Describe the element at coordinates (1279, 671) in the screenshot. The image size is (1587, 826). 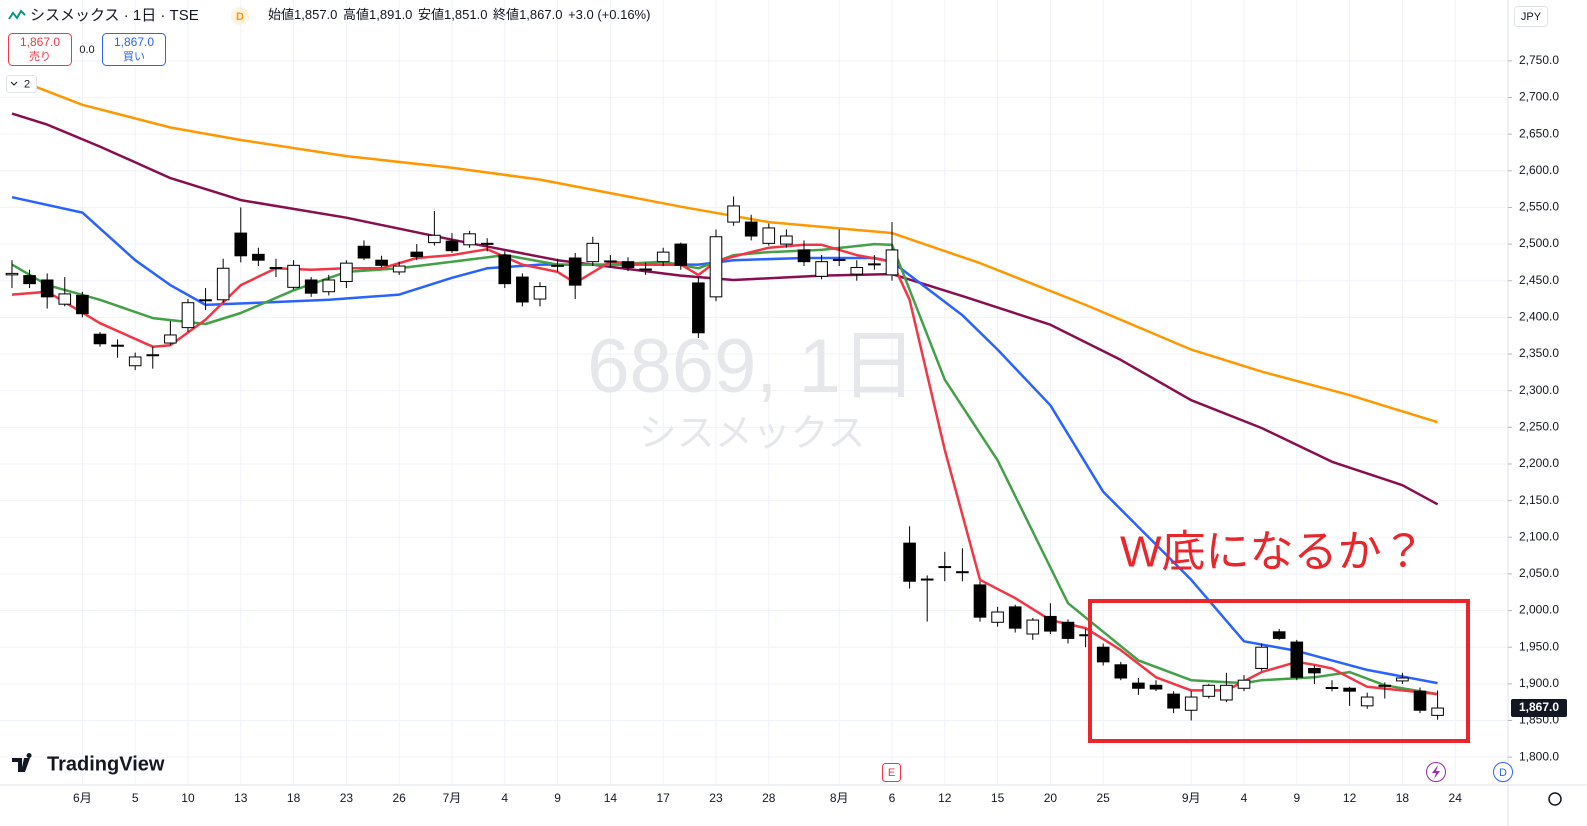
I see `annotation-box` at that location.